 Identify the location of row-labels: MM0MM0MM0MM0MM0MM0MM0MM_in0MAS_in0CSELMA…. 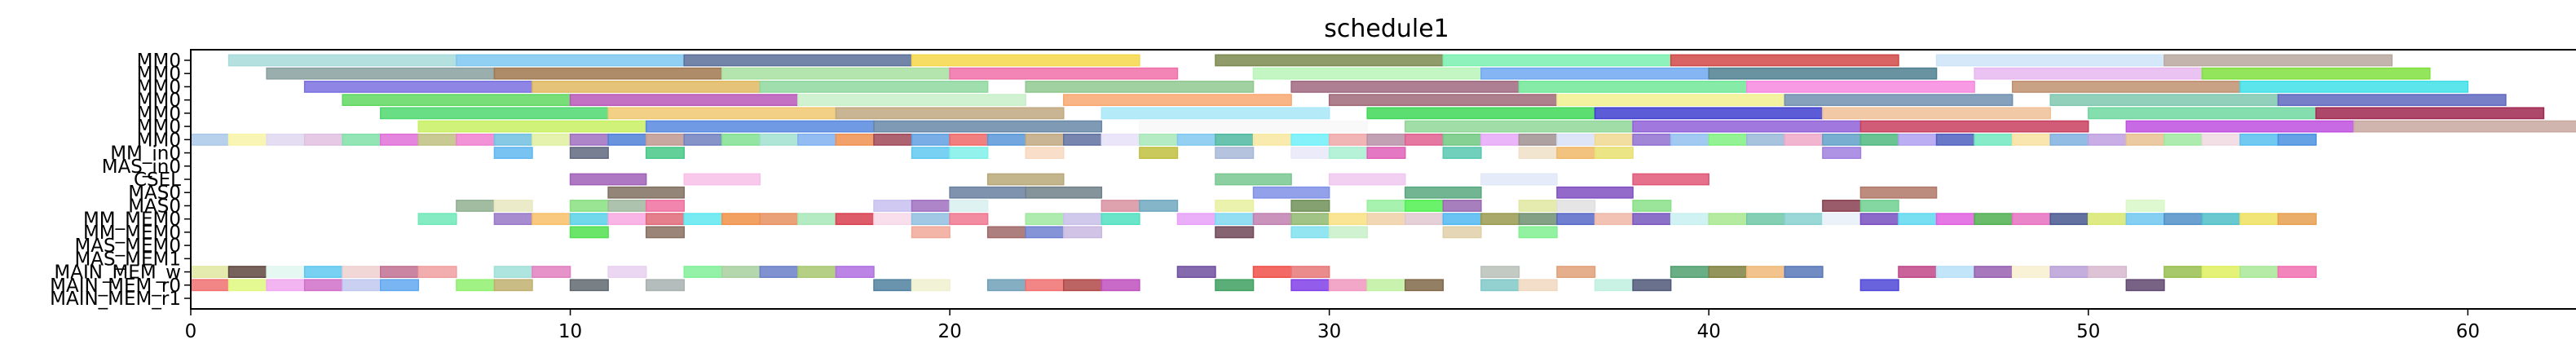
(120, 180).